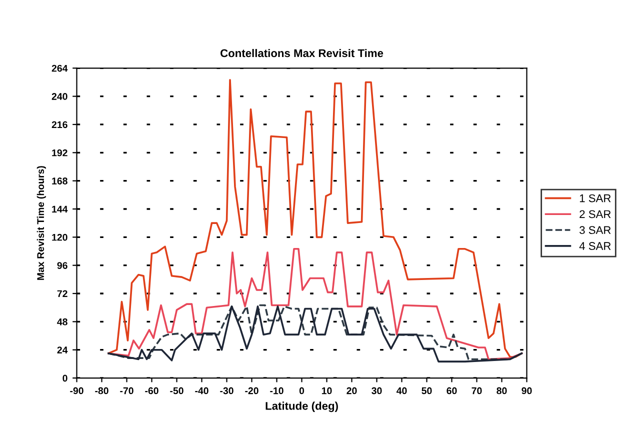  Describe the element at coordinates (62, 265) in the screenshot. I see `y-tick-label: 96` at that location.